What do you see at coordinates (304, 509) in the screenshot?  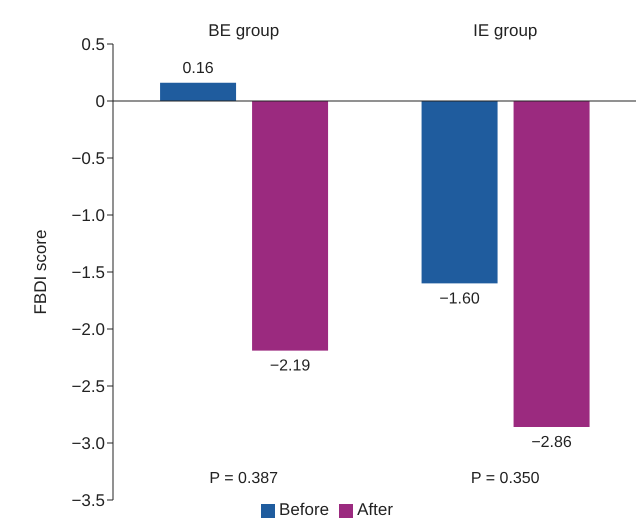 I see `legend-label: Before` at bounding box center [304, 509].